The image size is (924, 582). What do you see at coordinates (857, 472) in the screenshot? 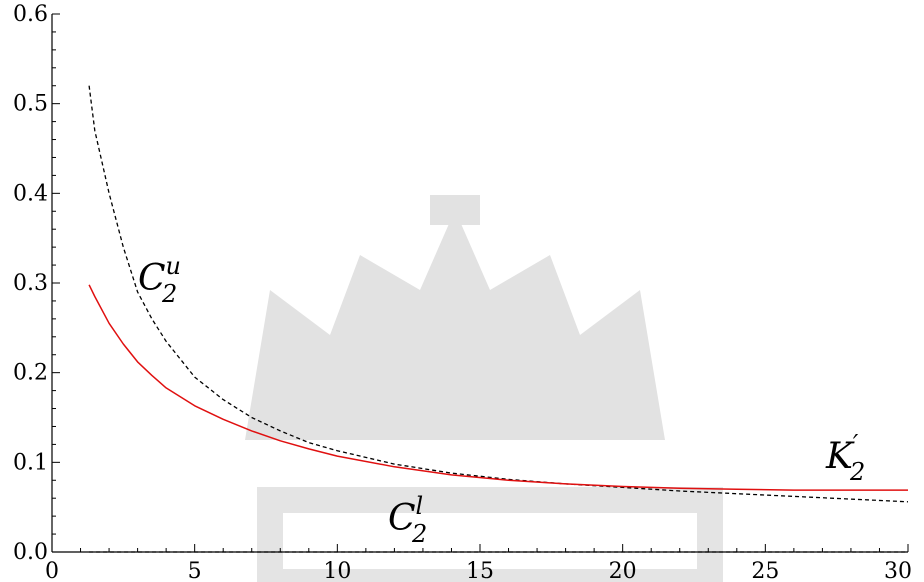
I see `series-label-sub-1: 2` at bounding box center [857, 472].